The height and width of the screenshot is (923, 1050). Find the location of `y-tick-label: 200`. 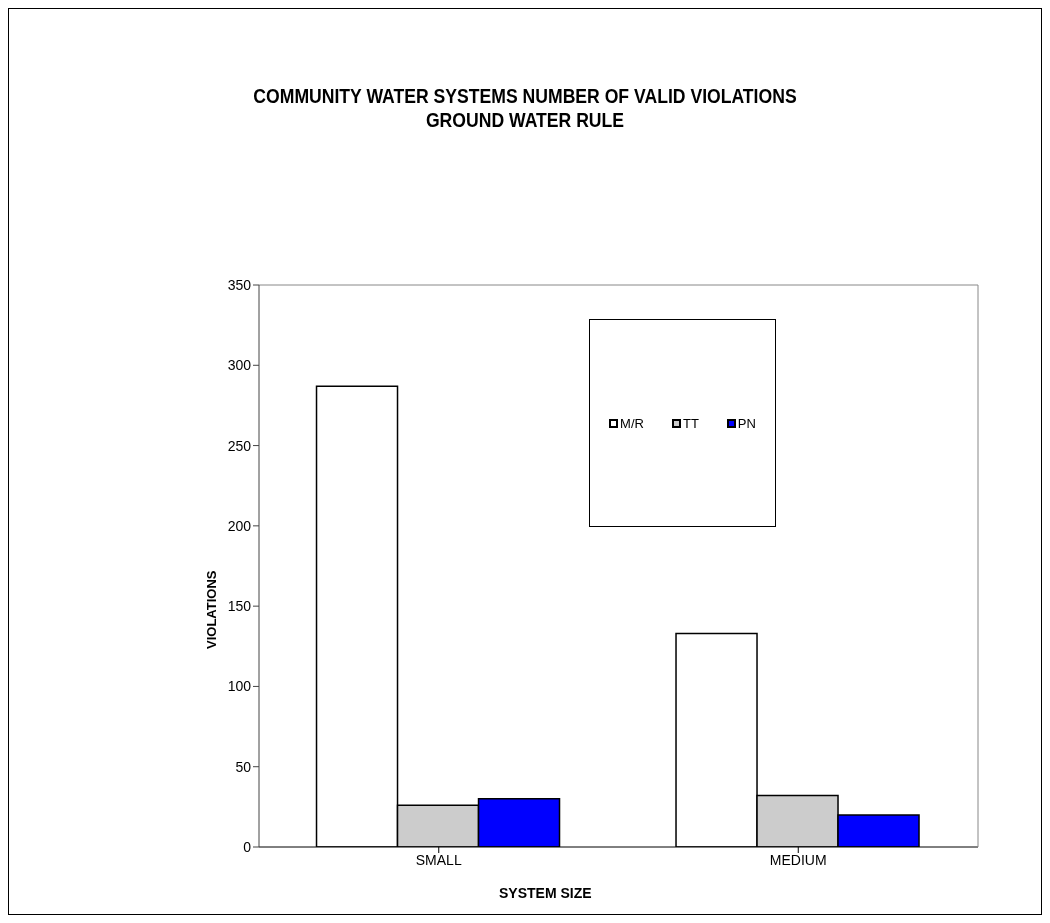

y-tick-label: 200 is located at coordinates (239, 525).